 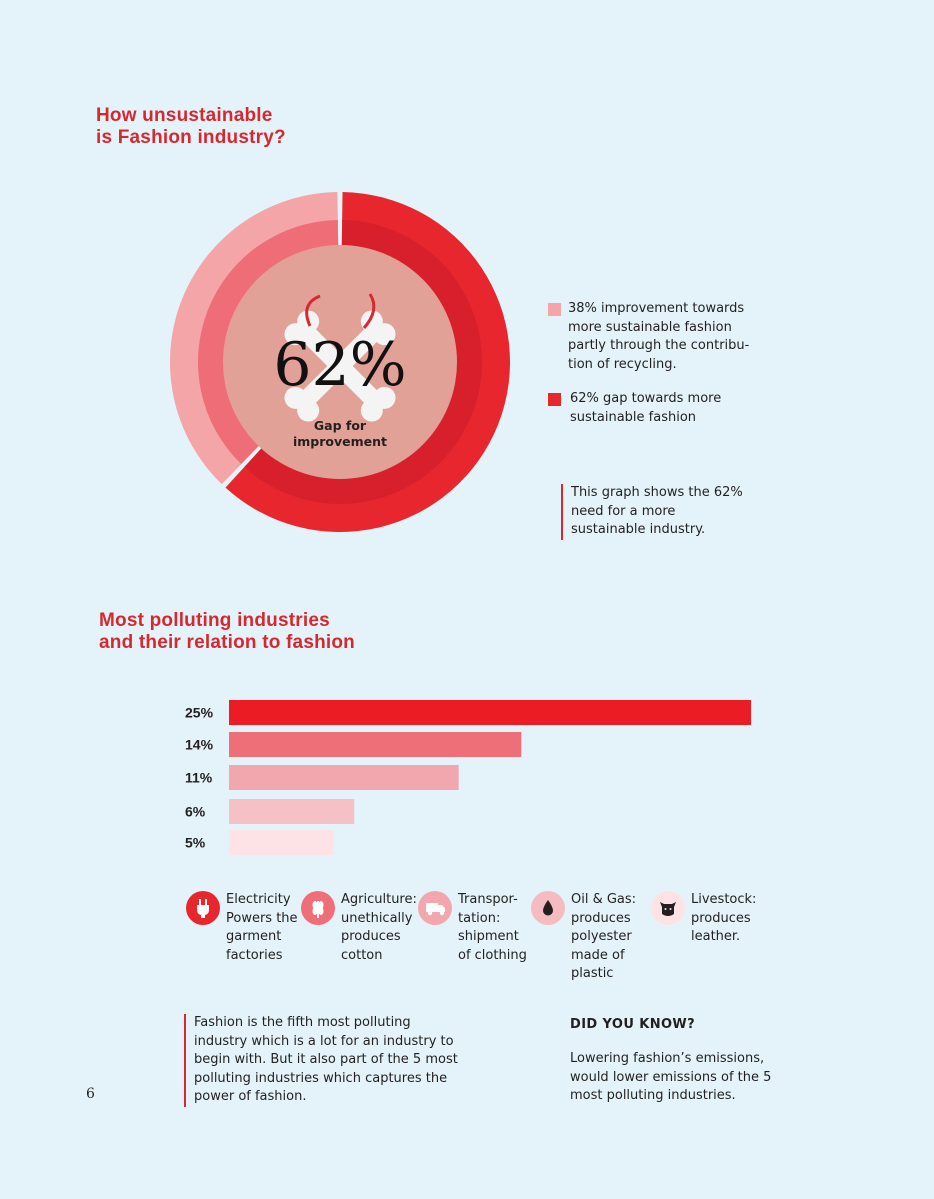 What do you see at coordinates (633, 1024) in the screenshot?
I see `did-you-know-heading: DID YOU KNOW?` at bounding box center [633, 1024].